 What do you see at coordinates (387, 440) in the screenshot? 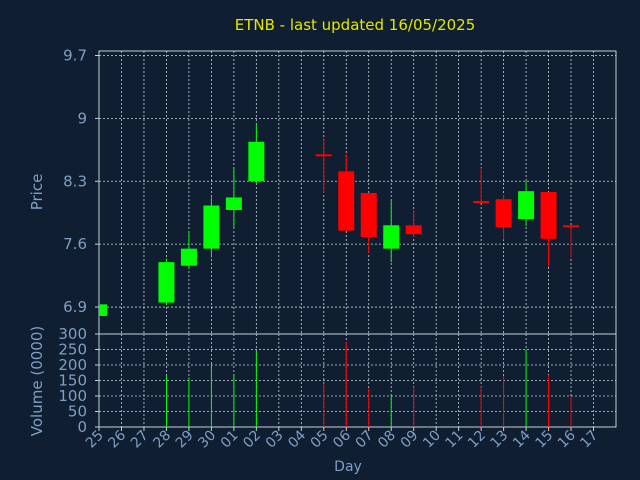
I see `x-tick-label: 08` at bounding box center [387, 440].